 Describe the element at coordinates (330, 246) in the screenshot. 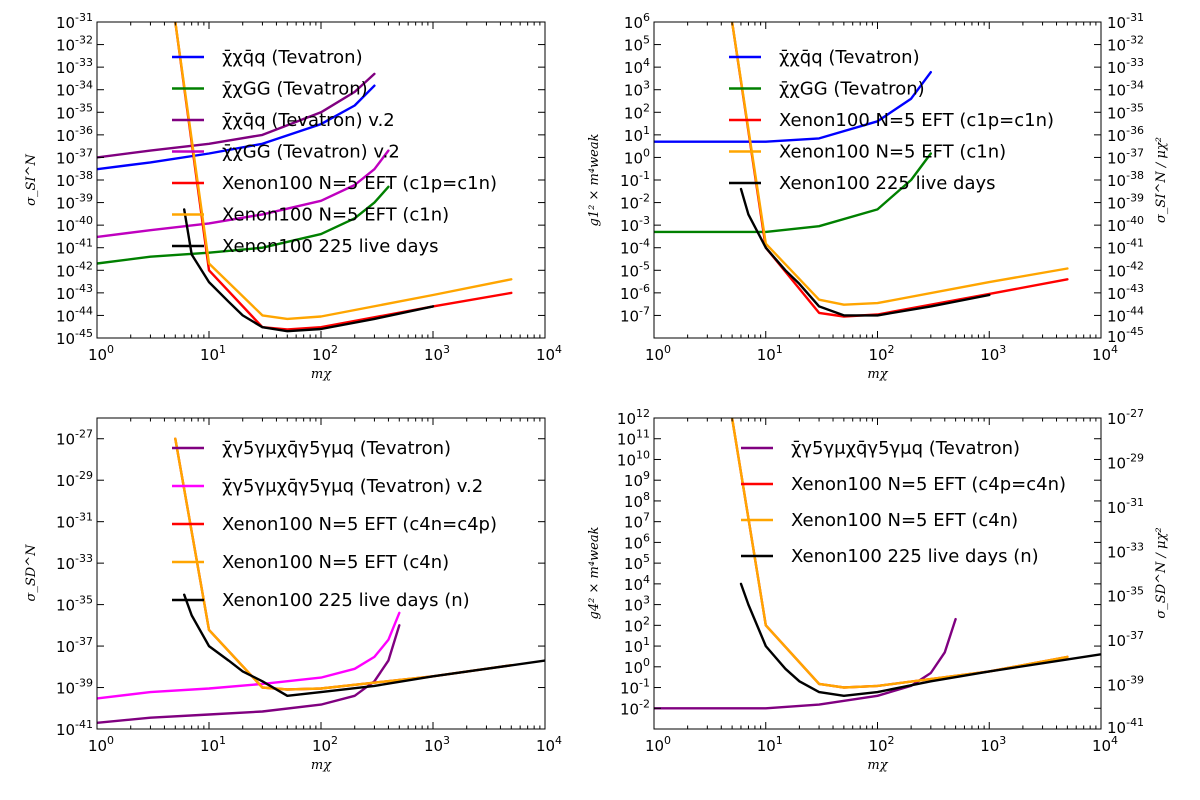

I see `legend-label: Xenon100 225 live days` at that location.